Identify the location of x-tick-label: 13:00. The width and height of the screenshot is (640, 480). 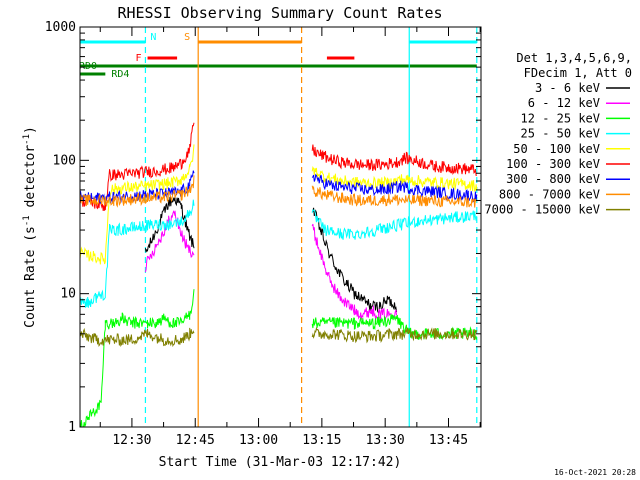
(258, 440).